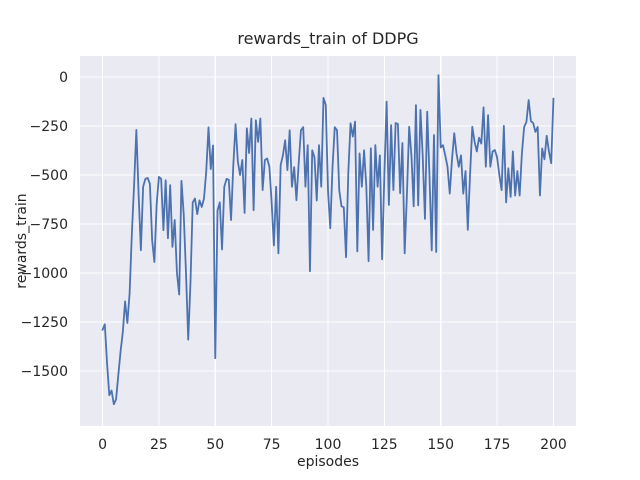 This screenshot has width=640, height=480. Describe the element at coordinates (49, 127) in the screenshot. I see `y-tick-label: −250` at that location.